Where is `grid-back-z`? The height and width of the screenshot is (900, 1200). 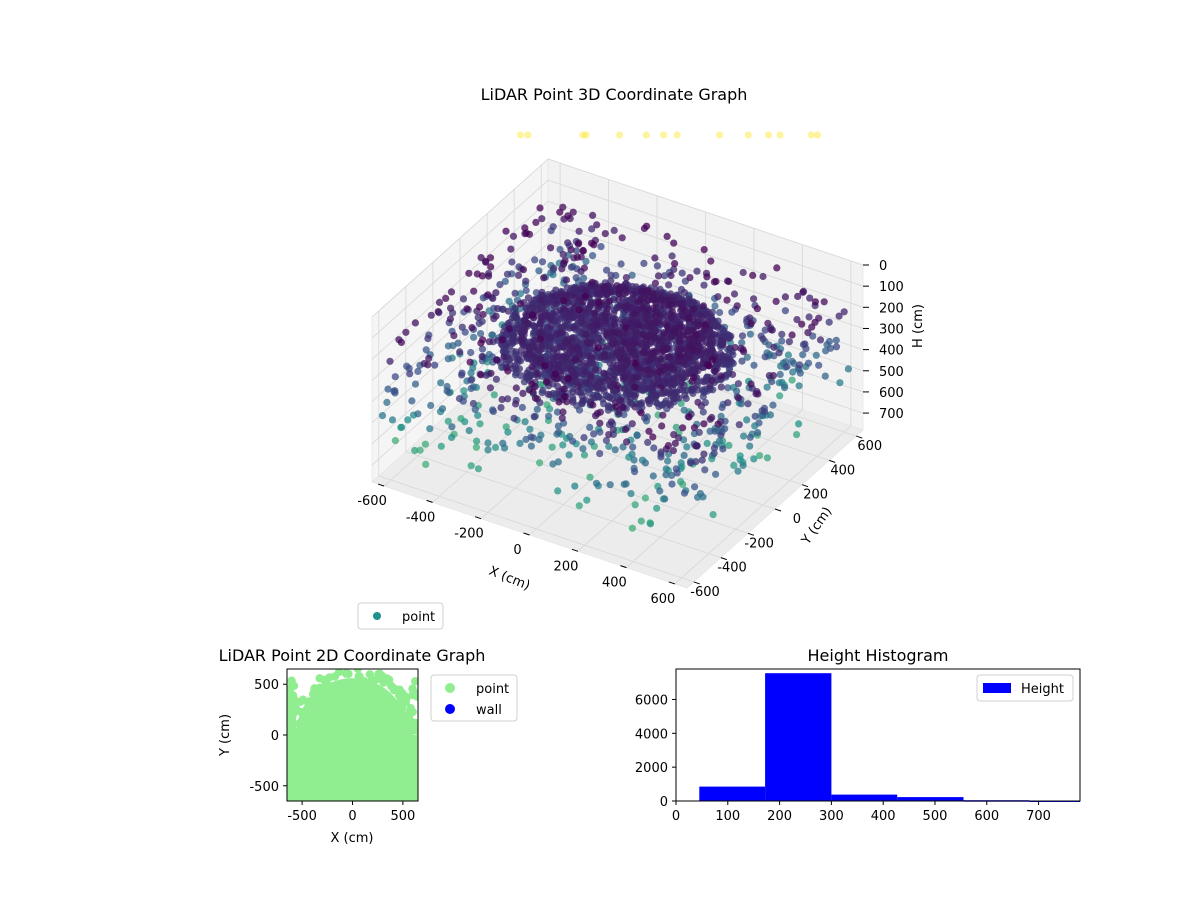 grid-back-z is located at coordinates (705, 233).